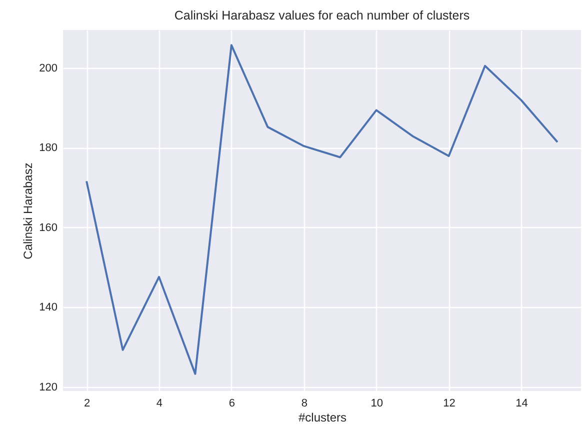 Image resolution: width=582 pixels, height=430 pixels. I want to click on y-tick-label: 160, so click(48, 228).